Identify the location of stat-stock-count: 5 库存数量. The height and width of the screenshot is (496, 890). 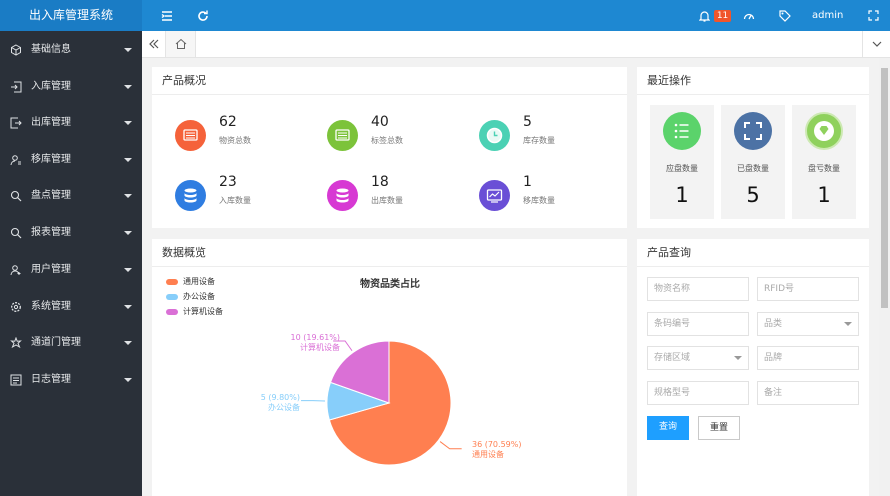
(554, 134).